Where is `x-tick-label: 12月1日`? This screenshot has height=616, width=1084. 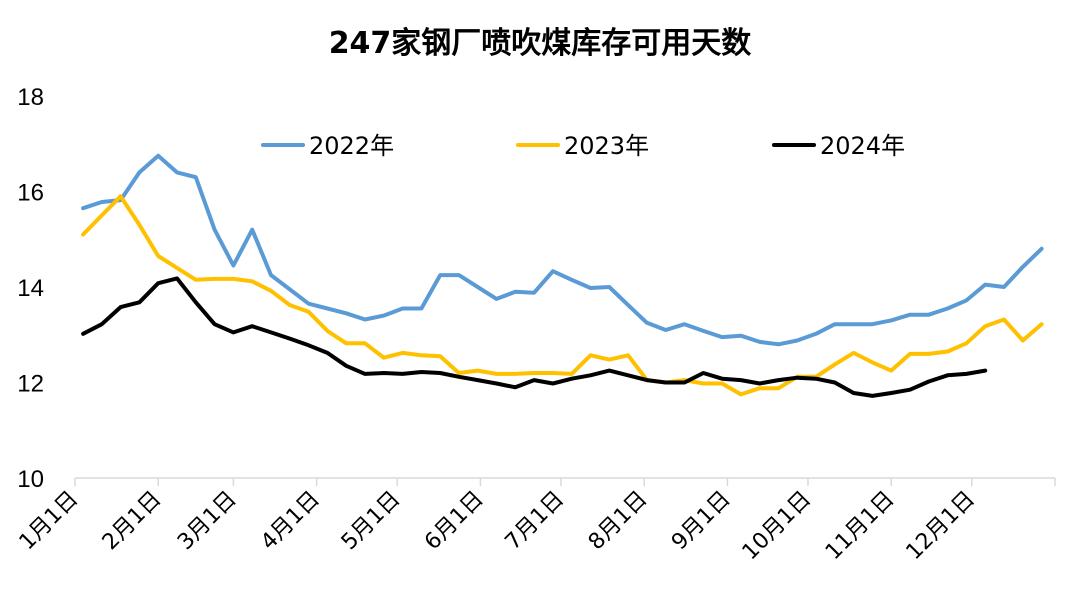
x-tick-label: 12月1日 is located at coordinates (941, 526).